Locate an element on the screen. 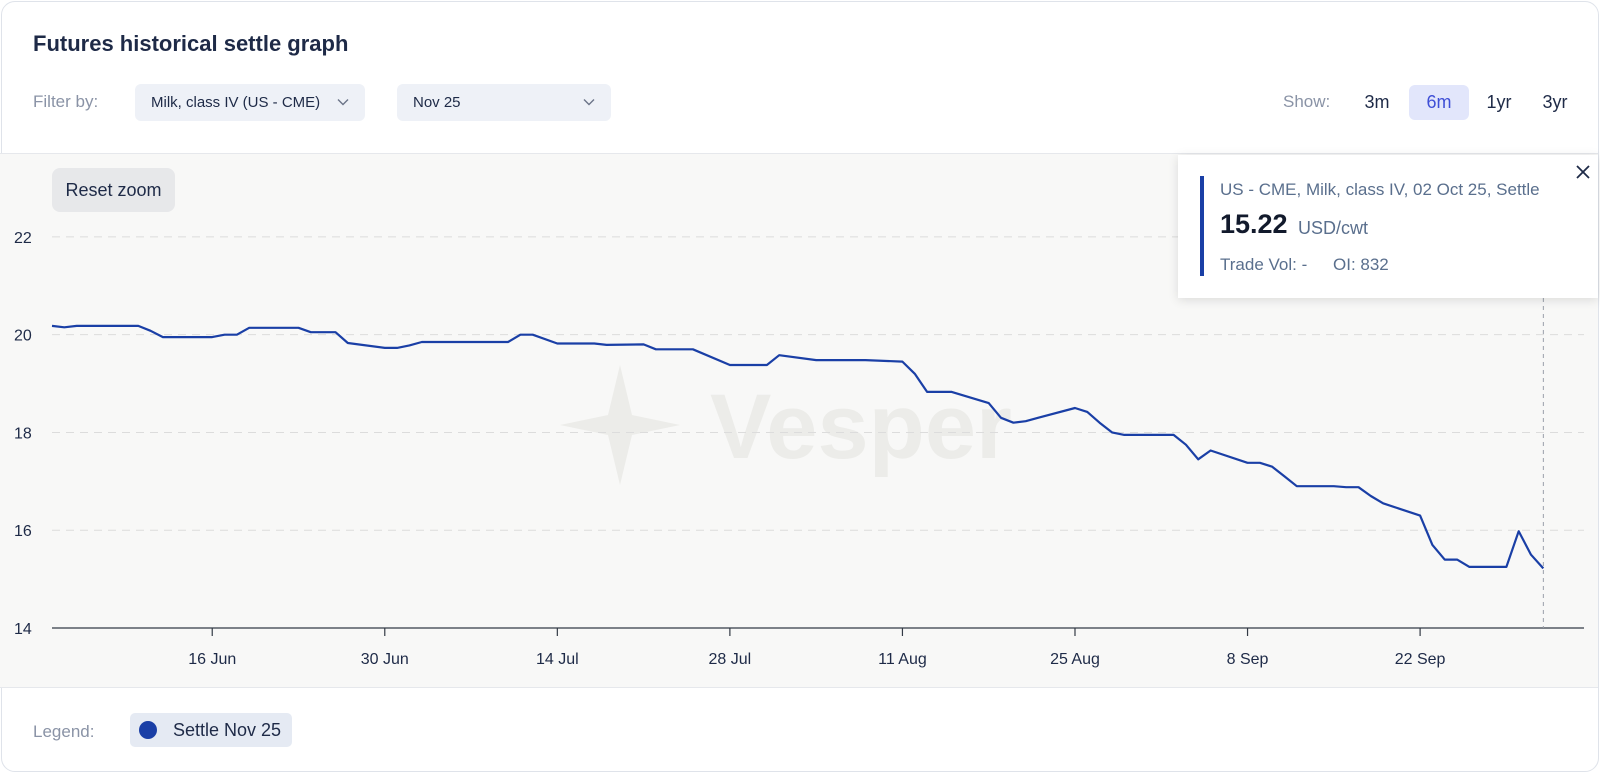 The image size is (1600, 773). reset-zoom-button: Reset zoom is located at coordinates (113, 190).